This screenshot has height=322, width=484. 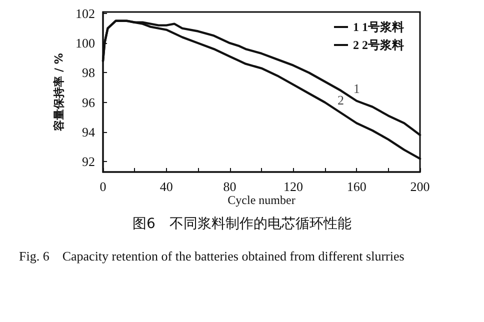 I want to click on y-tick-label: 100, so click(x=85, y=43).